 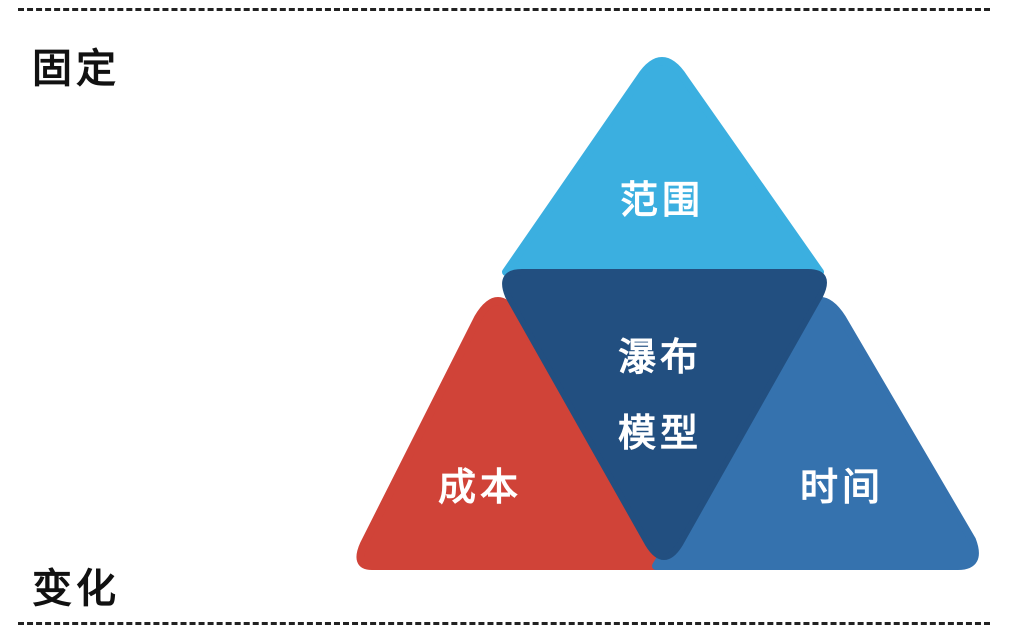 What do you see at coordinates (480, 487) in the screenshot?
I see `cost-label: 成本` at bounding box center [480, 487].